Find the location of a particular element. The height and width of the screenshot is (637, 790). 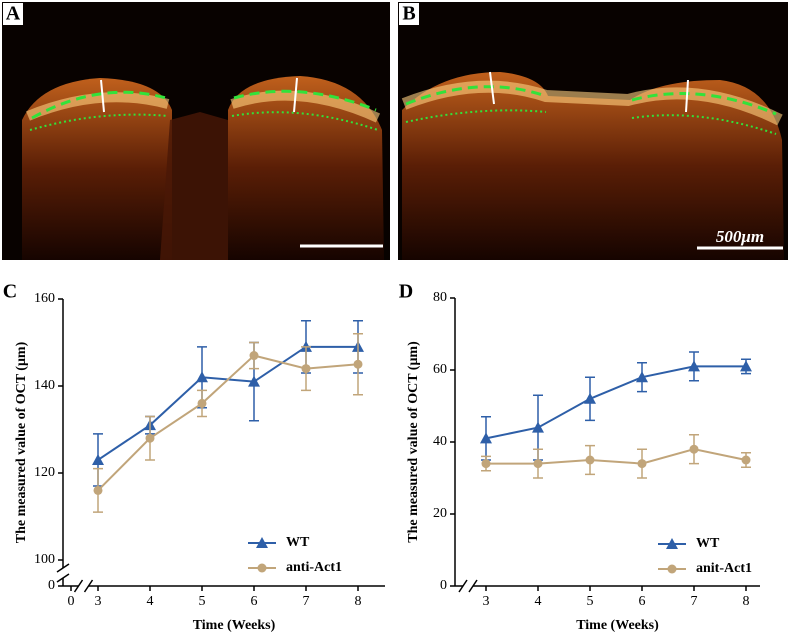

y-tick-label: 120 is located at coordinates (44, 472).